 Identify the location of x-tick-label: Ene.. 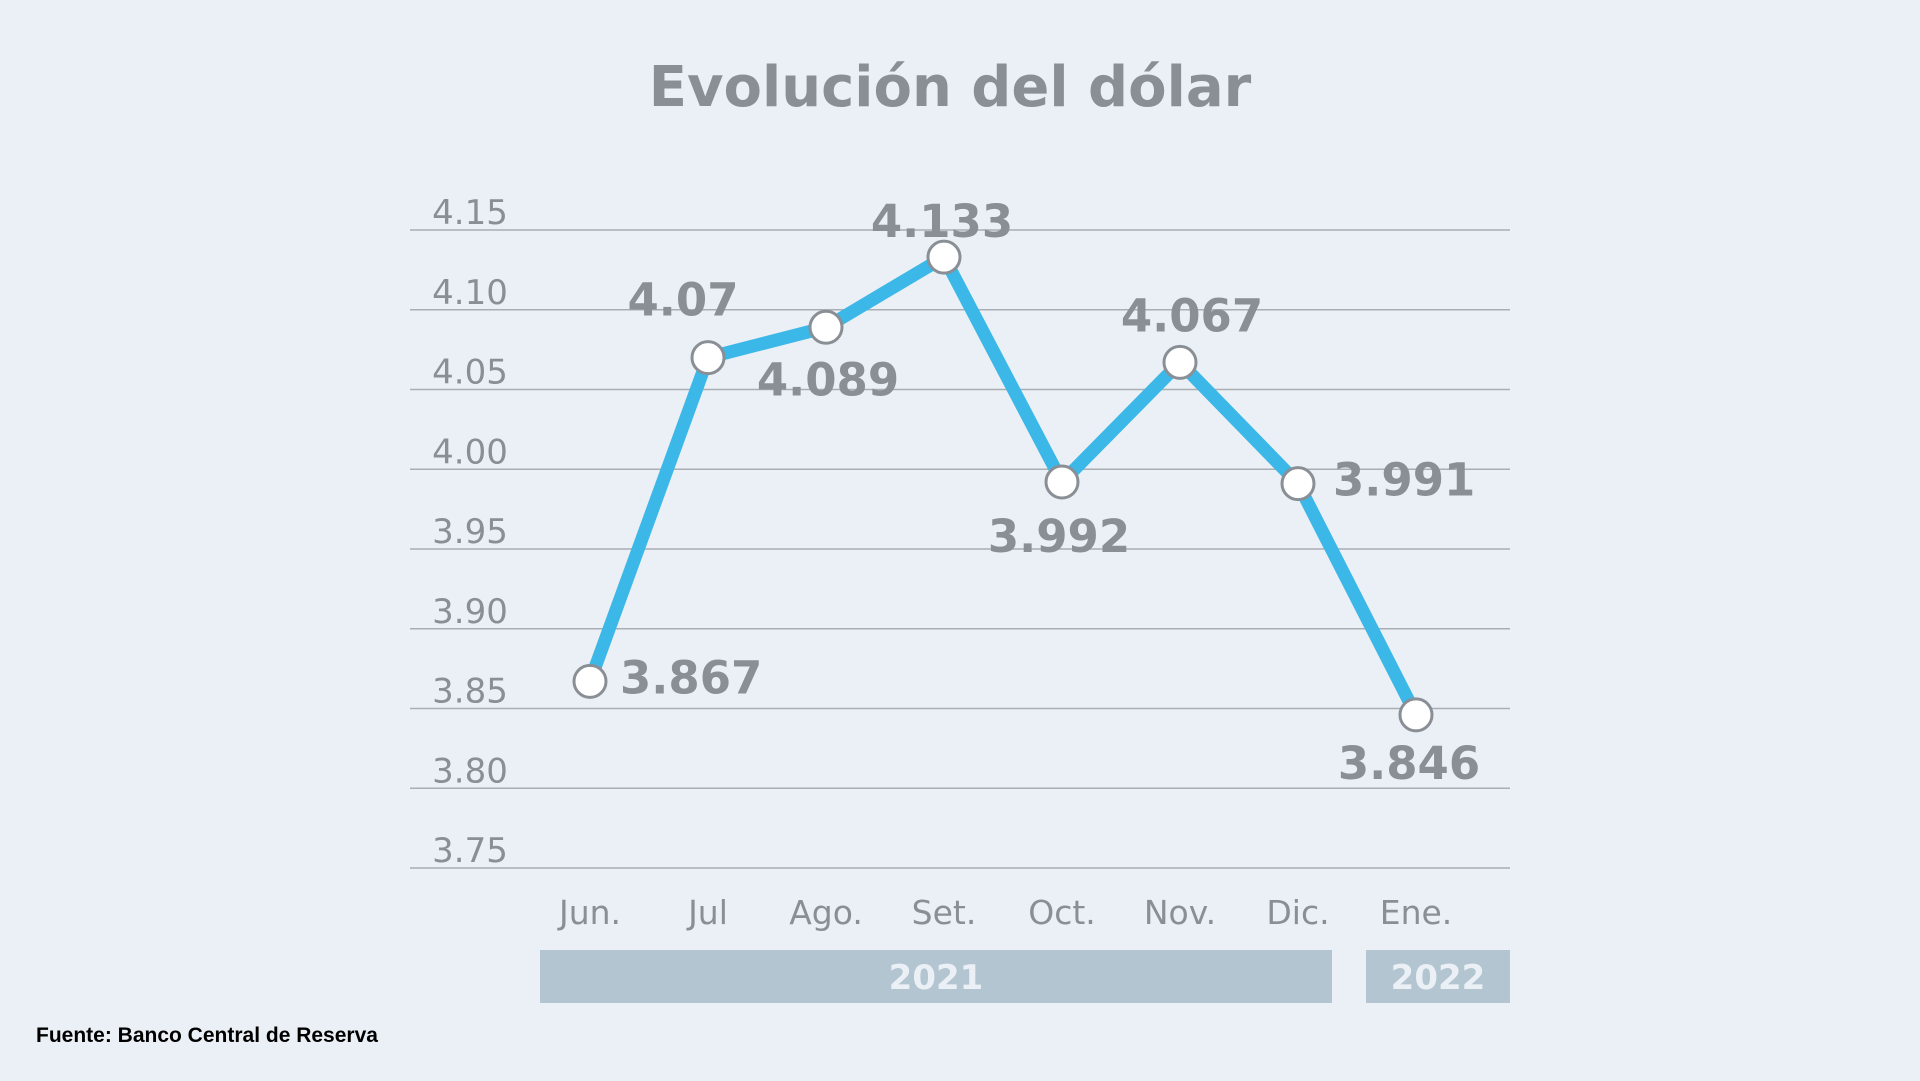
(1416, 912).